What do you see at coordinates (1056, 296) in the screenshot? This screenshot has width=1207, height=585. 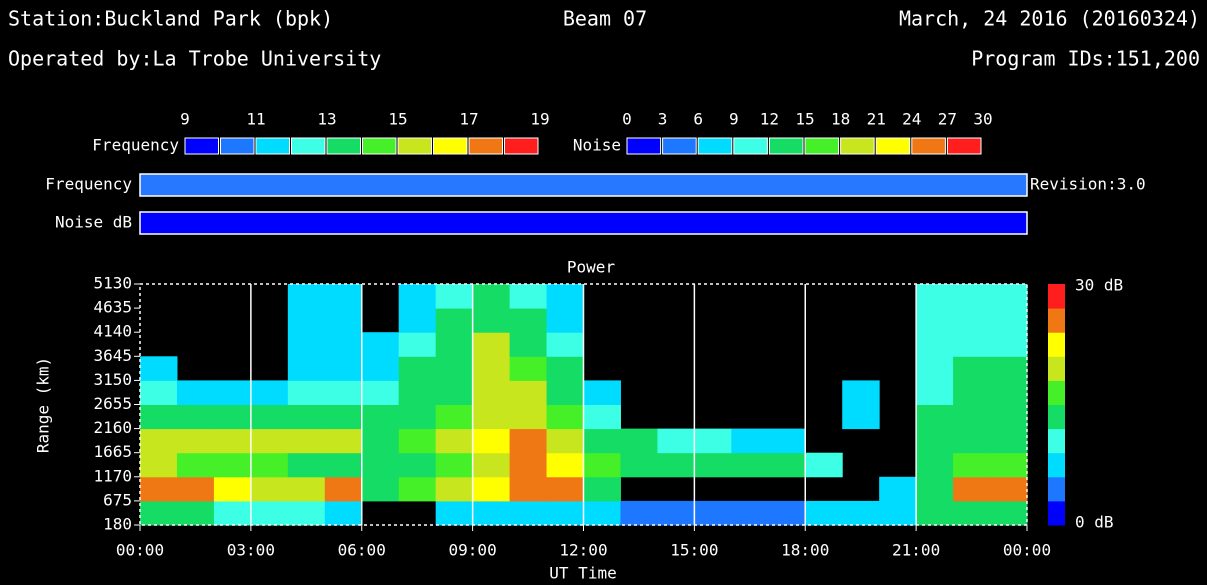 I see `colorbar-cell` at bounding box center [1056, 296].